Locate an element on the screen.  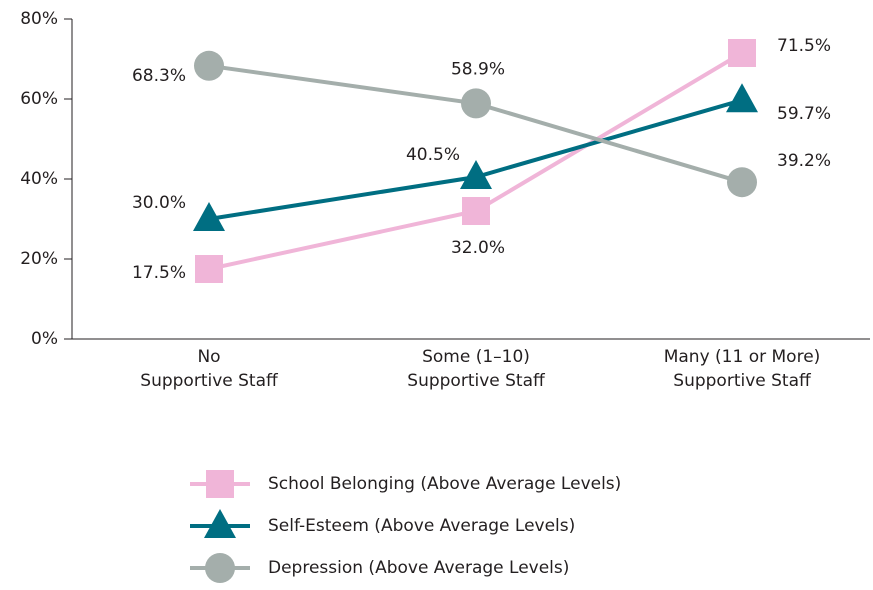
x-tick-label: No Supportive Staff is located at coordinates (209, 369).